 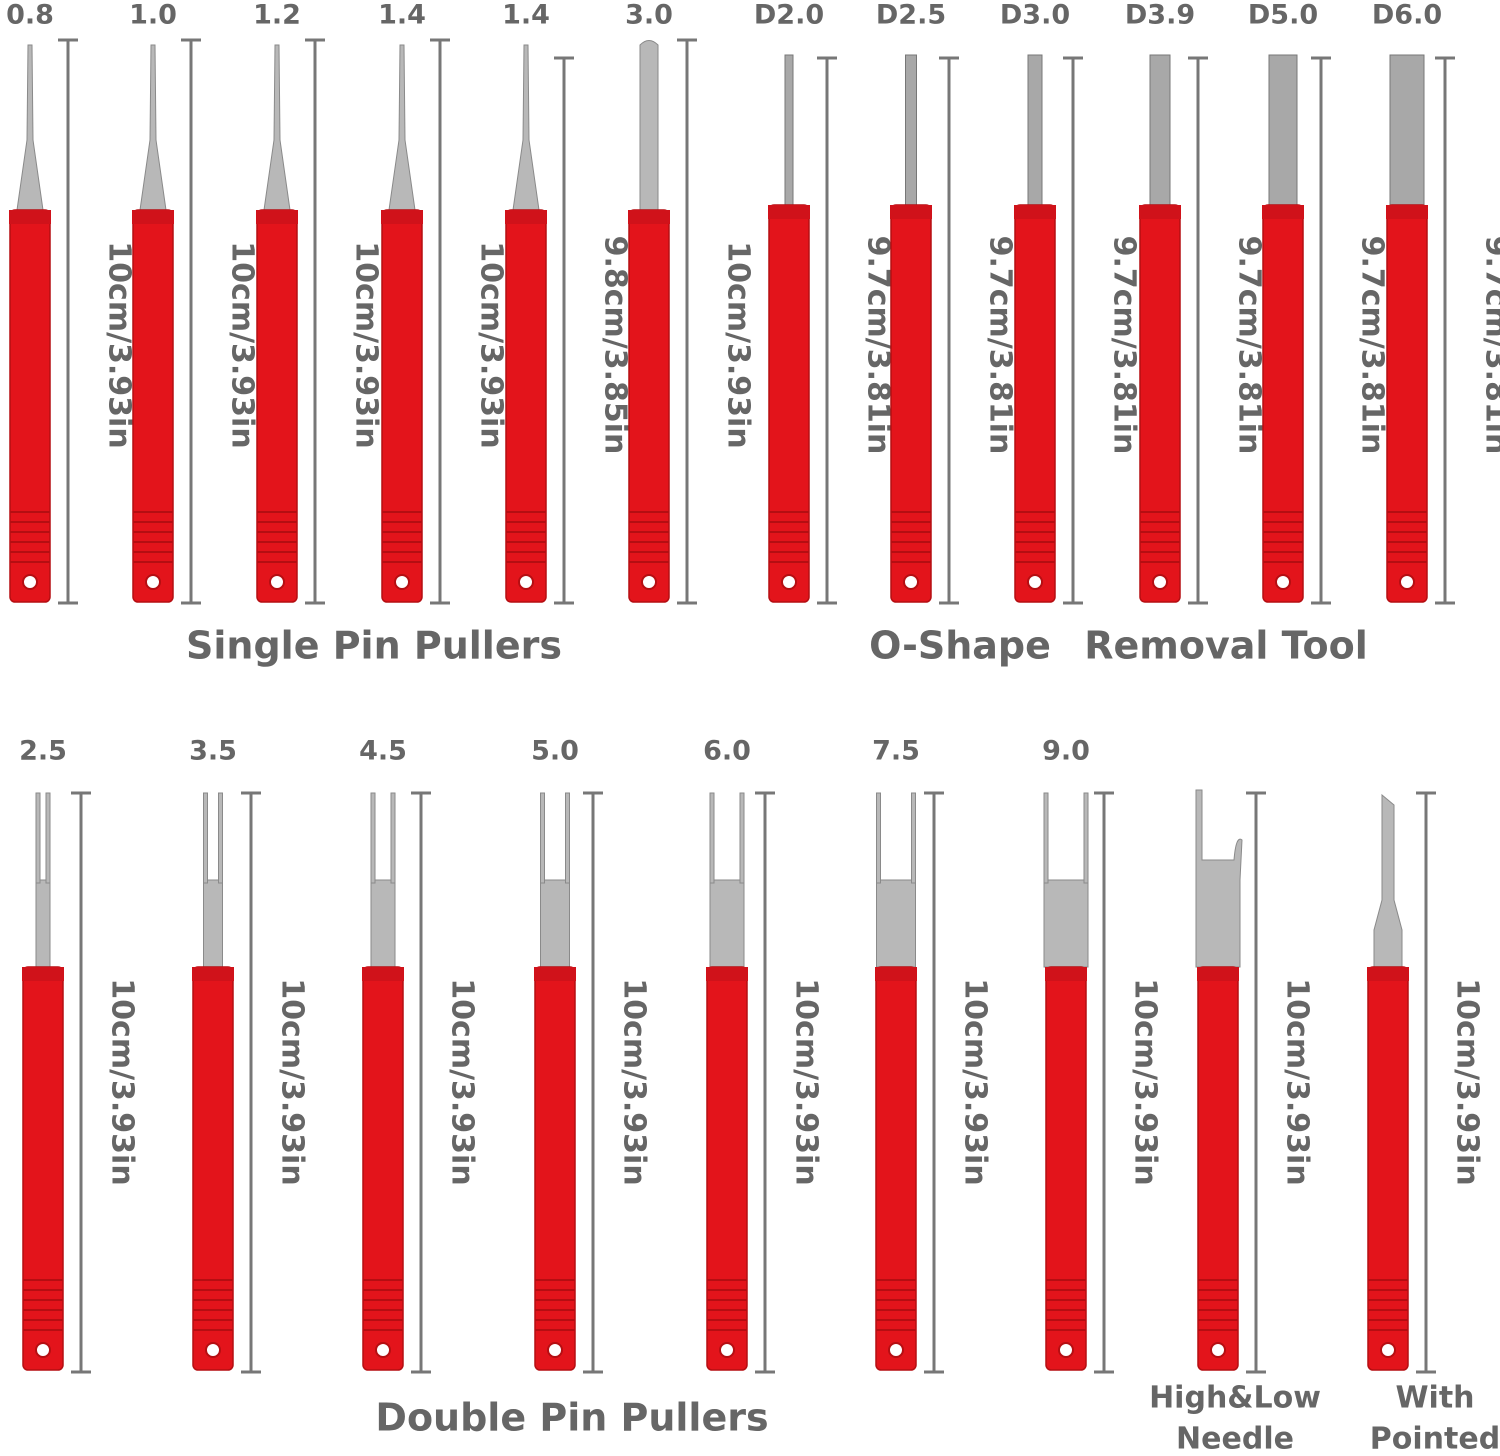 What do you see at coordinates (649, 15) in the screenshot?
I see `size-label: 3.0` at bounding box center [649, 15].